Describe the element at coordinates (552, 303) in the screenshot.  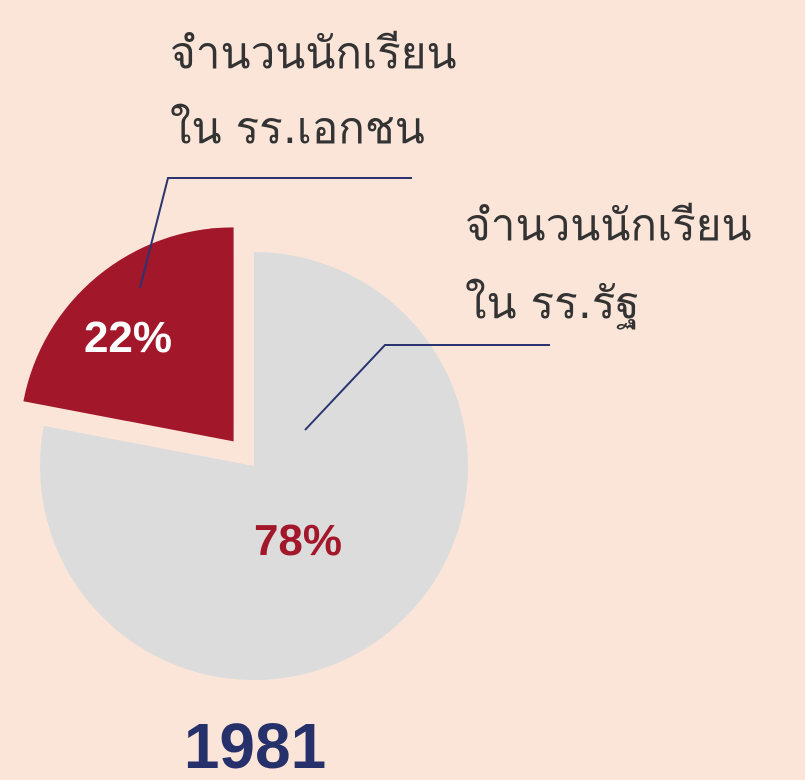
I see `category-label: ใน รร.รัฐ` at that location.